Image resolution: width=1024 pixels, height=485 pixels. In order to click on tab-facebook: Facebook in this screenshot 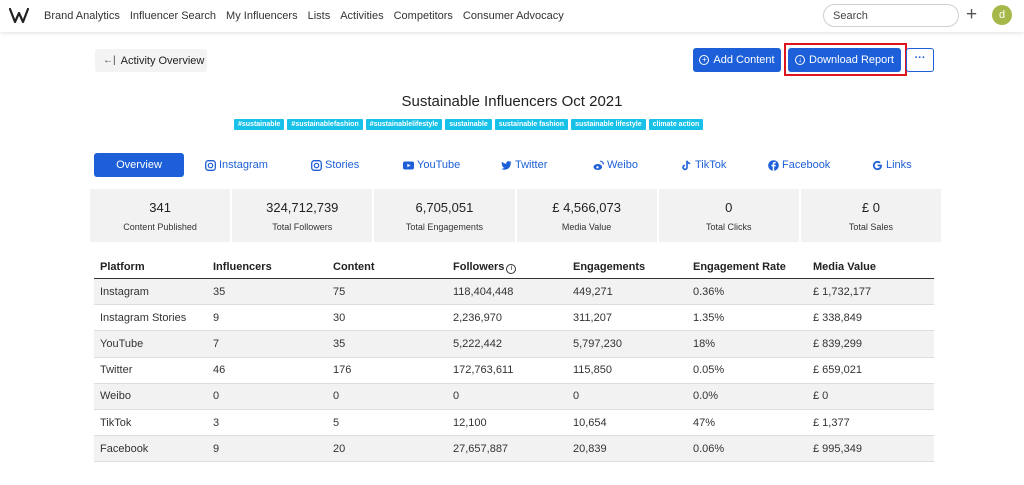, I will do `click(799, 165)`.